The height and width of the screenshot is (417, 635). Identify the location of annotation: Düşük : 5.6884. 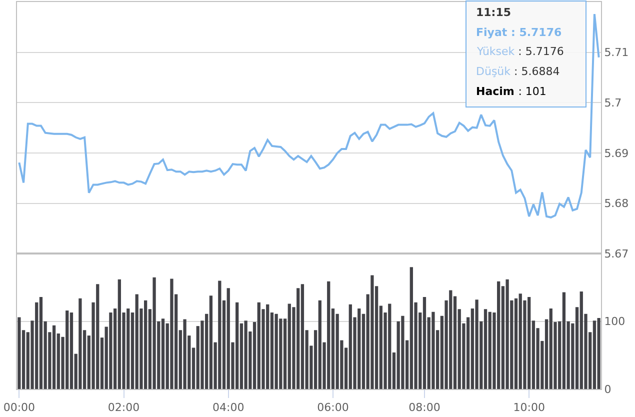
(518, 71).